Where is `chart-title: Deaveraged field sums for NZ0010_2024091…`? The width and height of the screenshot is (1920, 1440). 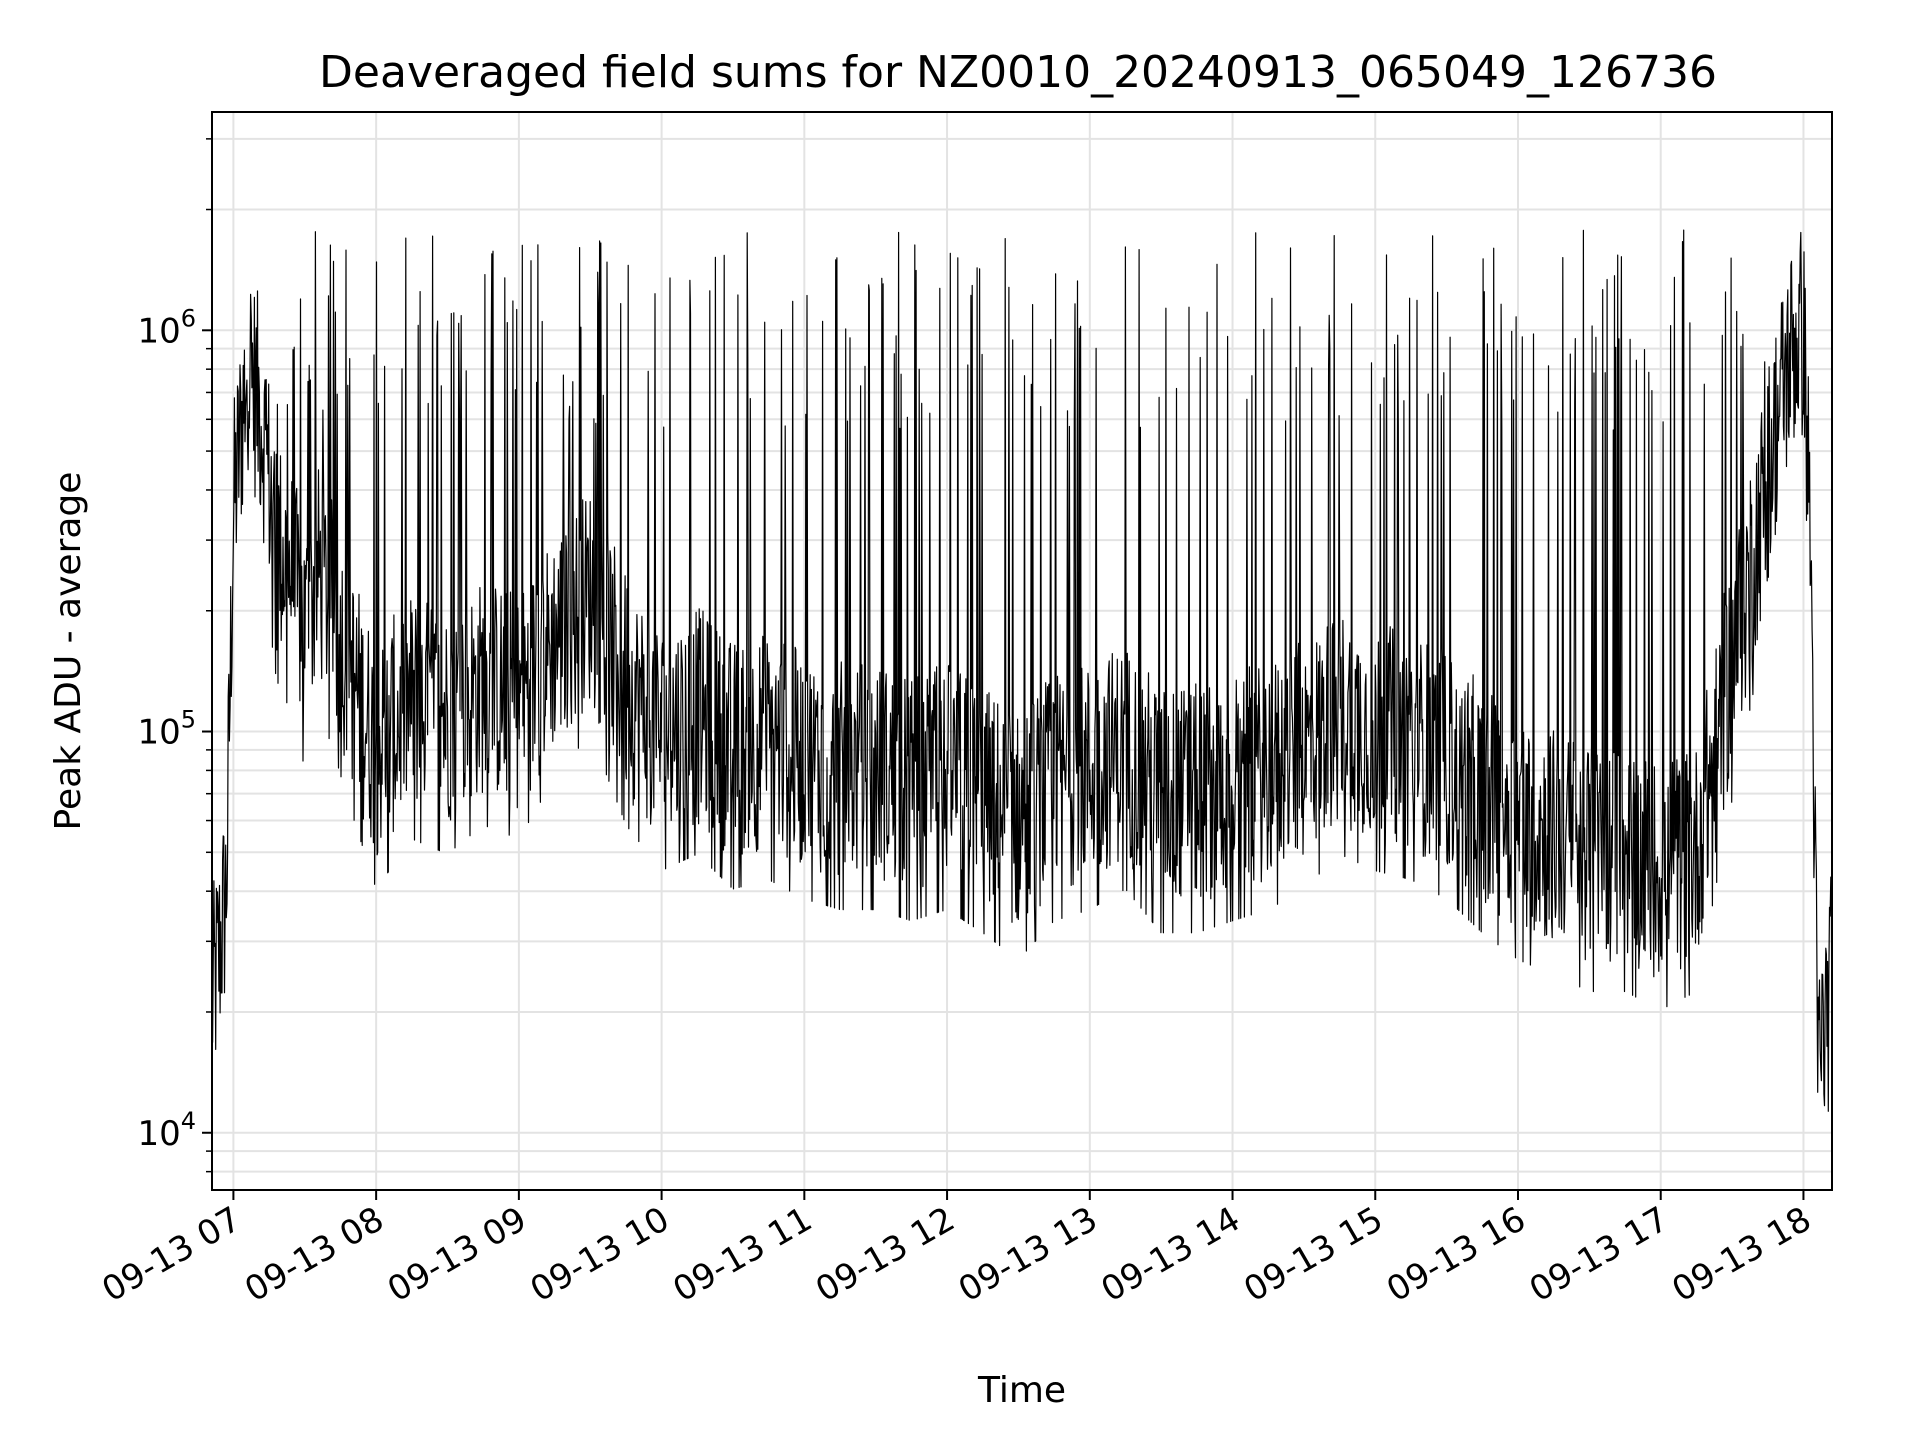
chart-title: Deaveraged field sums for NZ0010_2024091… is located at coordinates (1018, 72).